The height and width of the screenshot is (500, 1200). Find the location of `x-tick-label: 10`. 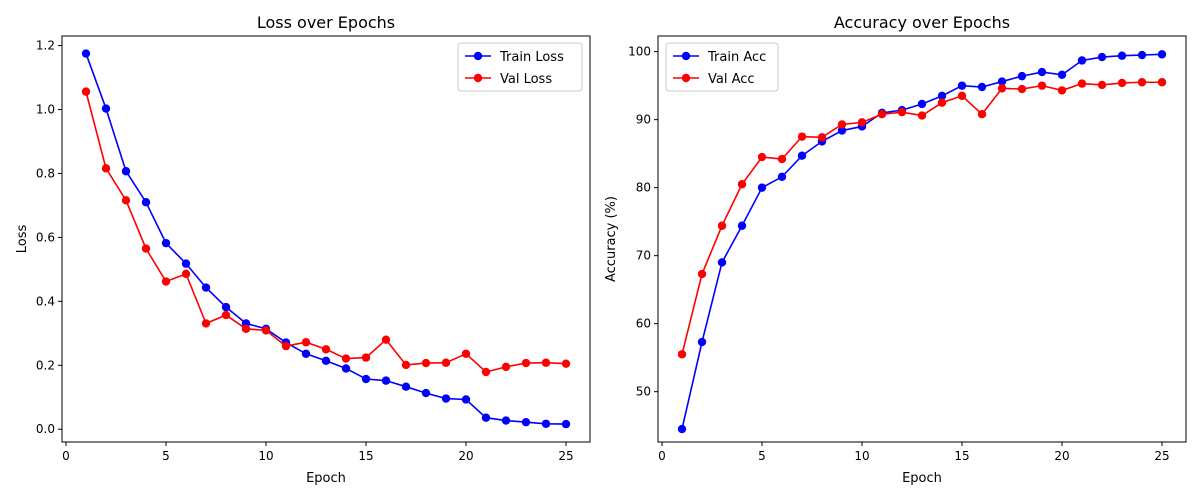

x-tick-label: 10 is located at coordinates (861, 456).